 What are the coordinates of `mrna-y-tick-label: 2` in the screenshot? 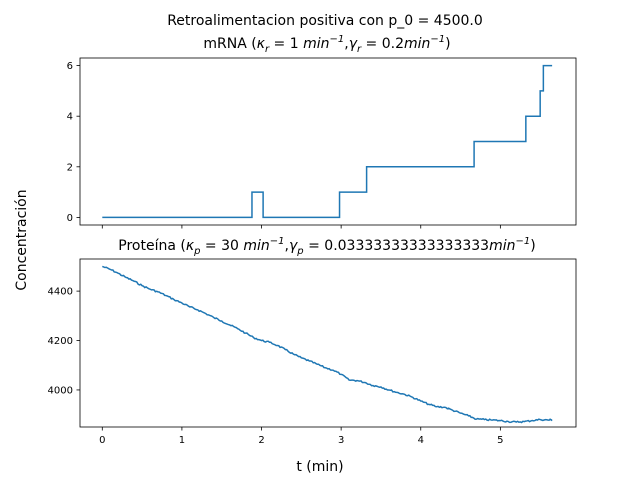 It's located at (70, 167).